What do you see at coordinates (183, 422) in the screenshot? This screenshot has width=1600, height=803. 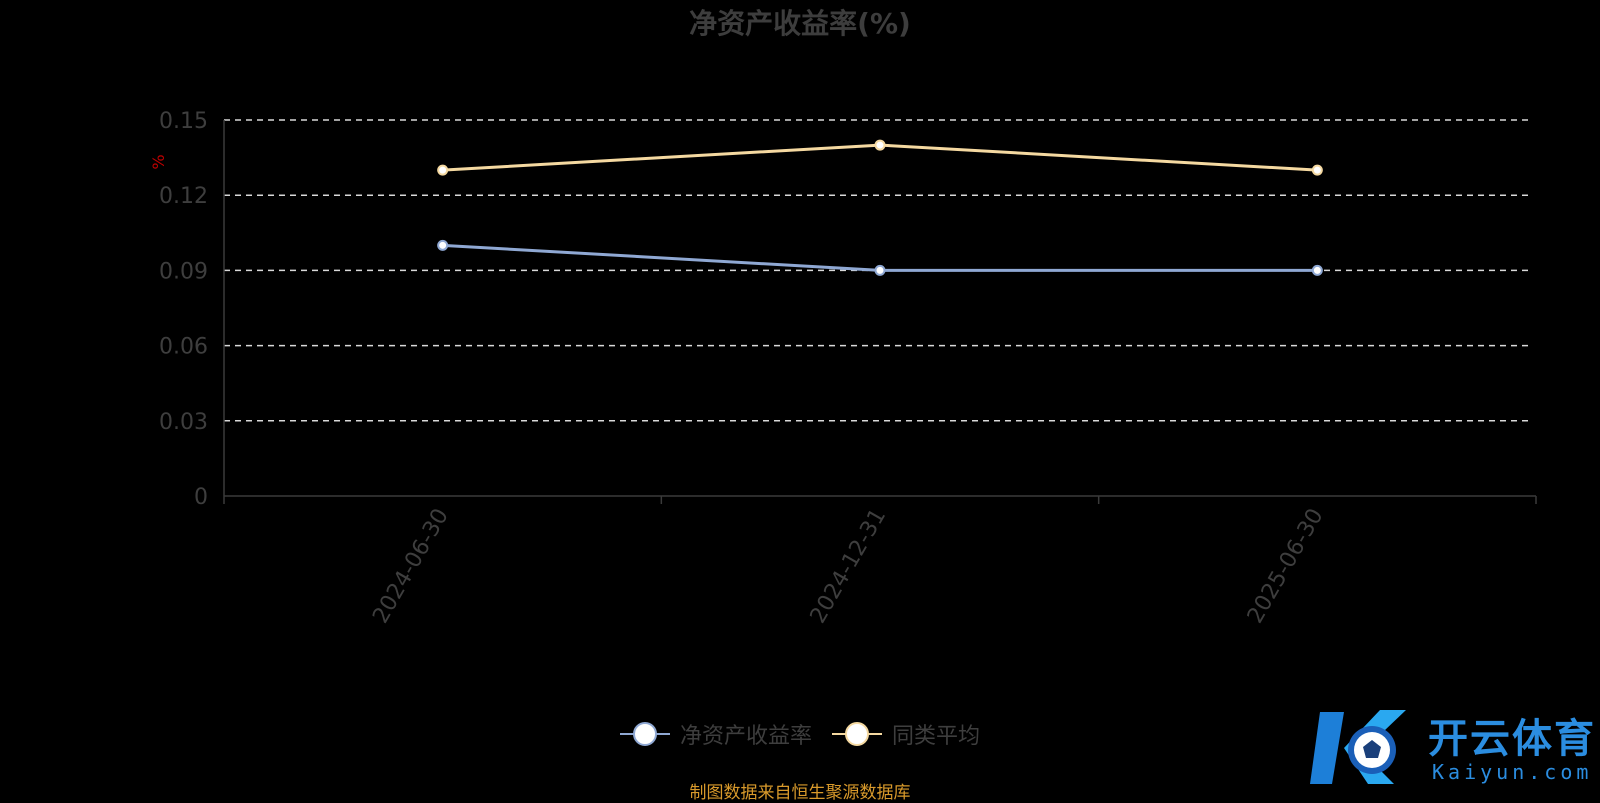 I see `y-tick-label: 0.03` at bounding box center [183, 422].